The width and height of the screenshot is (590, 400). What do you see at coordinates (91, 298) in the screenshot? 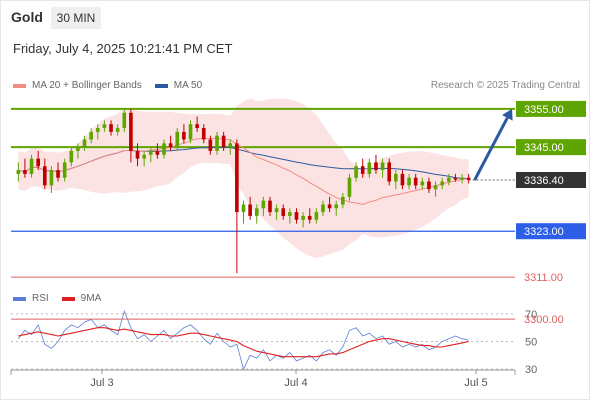
I see `legend-label-9ma: 9MA` at bounding box center [91, 298].